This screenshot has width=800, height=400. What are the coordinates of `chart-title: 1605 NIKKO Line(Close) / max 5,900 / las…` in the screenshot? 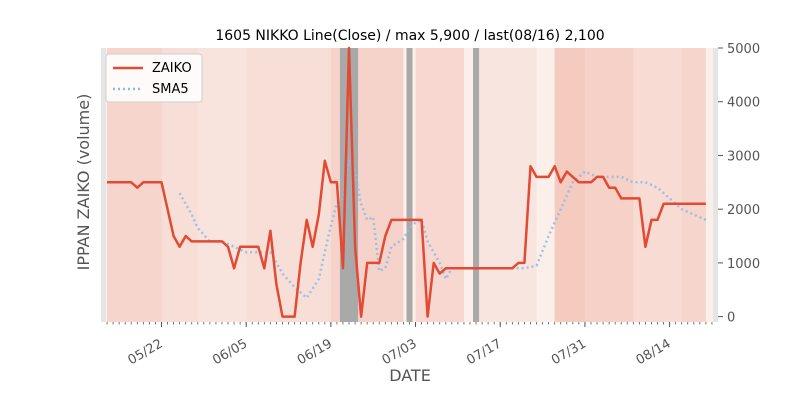 It's located at (409, 36).